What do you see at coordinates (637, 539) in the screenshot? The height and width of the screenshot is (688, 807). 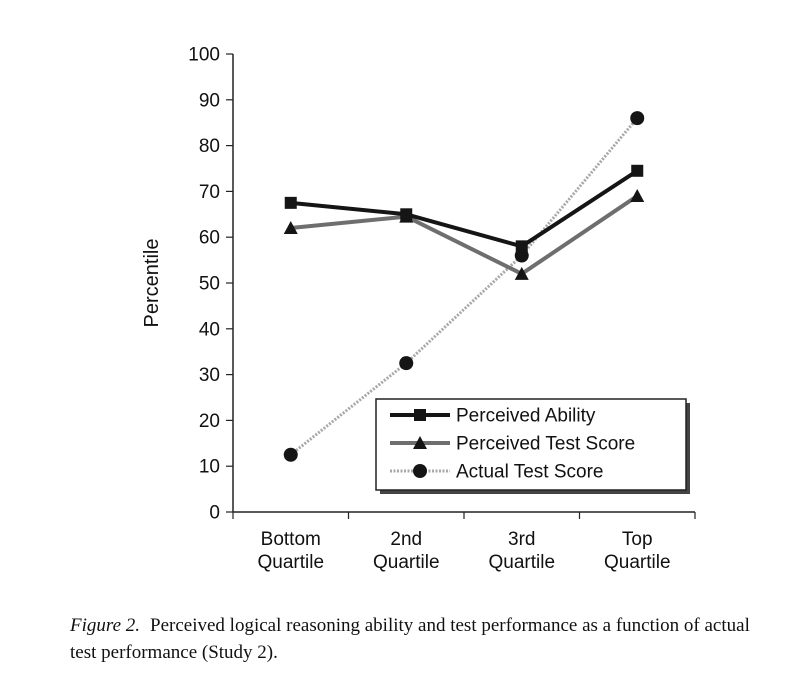 I see `x-tick-label: Top` at bounding box center [637, 539].